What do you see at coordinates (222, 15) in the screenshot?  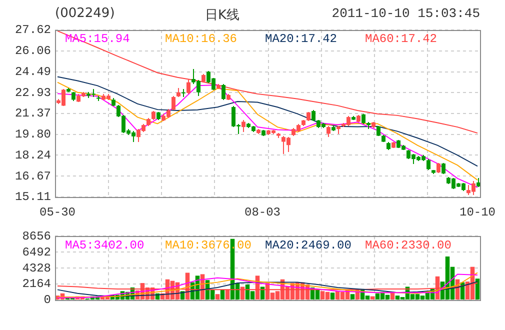 I see `chart-subtitle: 日K线` at bounding box center [222, 15].